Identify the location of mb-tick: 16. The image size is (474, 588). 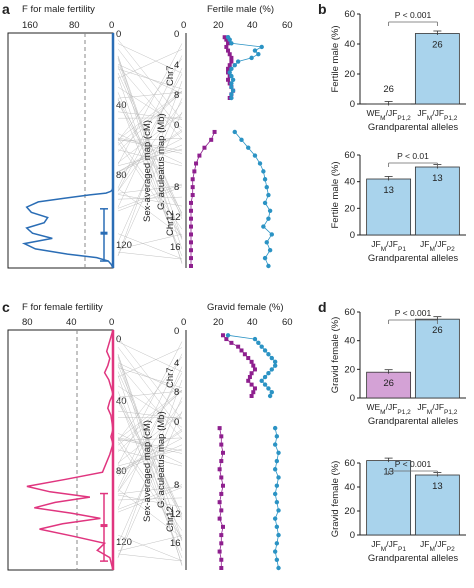
(175, 543).